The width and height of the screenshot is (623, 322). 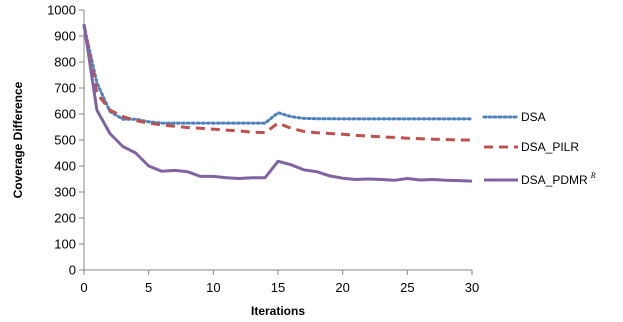 I want to click on legend-label-main: DSA_PDMR, so click(x=554, y=180).